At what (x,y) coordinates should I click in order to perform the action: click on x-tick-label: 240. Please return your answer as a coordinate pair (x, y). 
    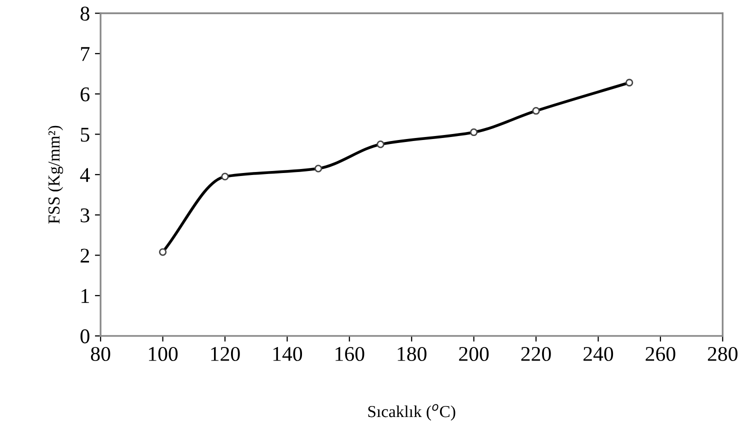
    Looking at the image, I should click on (599, 353).